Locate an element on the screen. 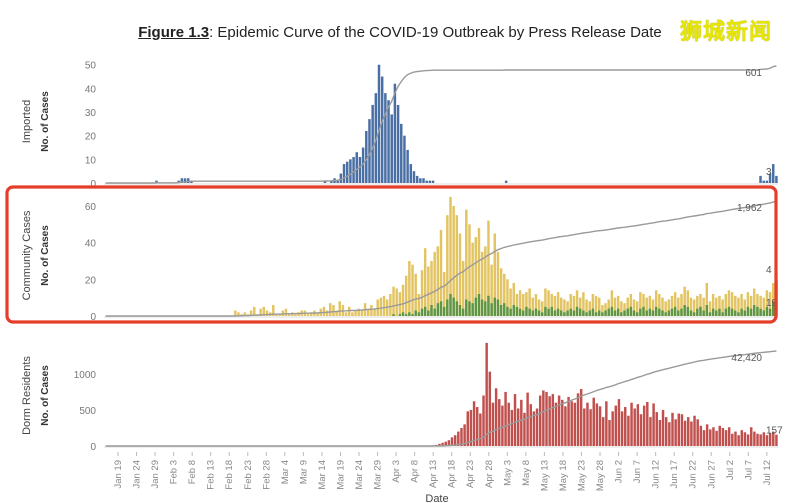 The image size is (800, 503). x-tick-label: Apr 23 is located at coordinates (470, 474).